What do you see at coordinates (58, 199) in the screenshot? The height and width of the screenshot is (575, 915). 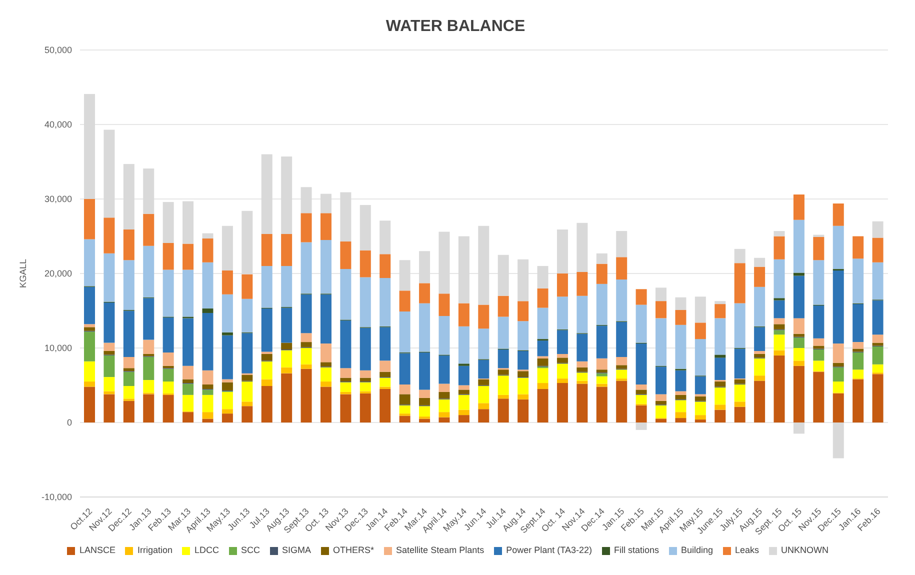 I see `y-tick-label: 30,000` at bounding box center [58, 199].